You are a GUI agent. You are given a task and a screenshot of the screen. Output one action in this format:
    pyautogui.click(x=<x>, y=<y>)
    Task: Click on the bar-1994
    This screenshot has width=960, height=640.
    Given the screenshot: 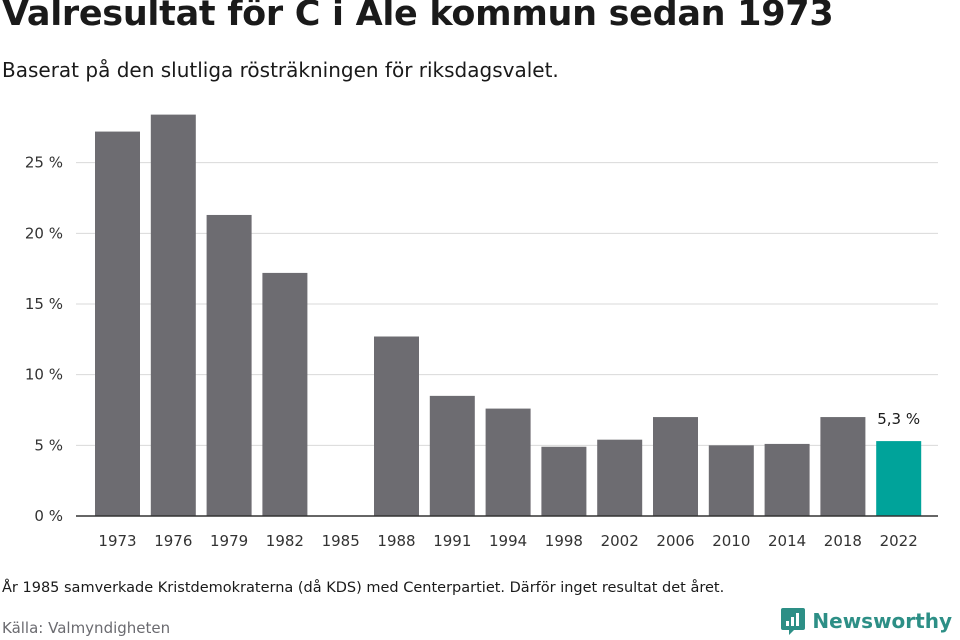 What is the action you would take?
    pyautogui.click(x=508, y=462)
    